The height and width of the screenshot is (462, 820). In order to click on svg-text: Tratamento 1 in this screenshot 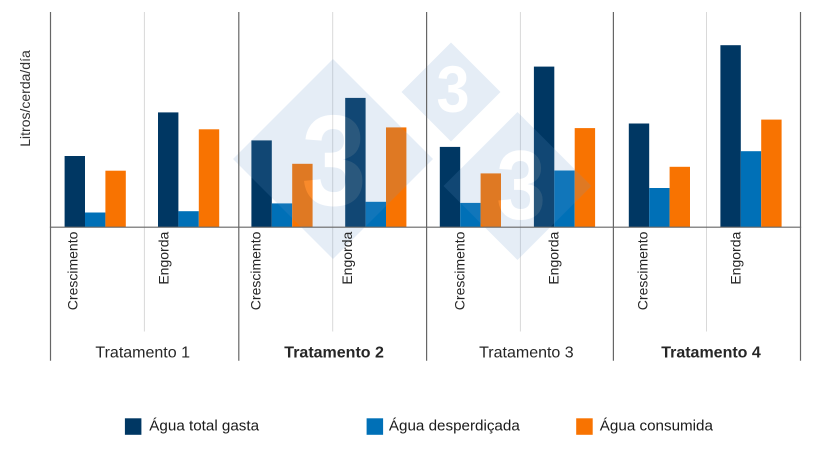, I will do `click(142, 352)`.